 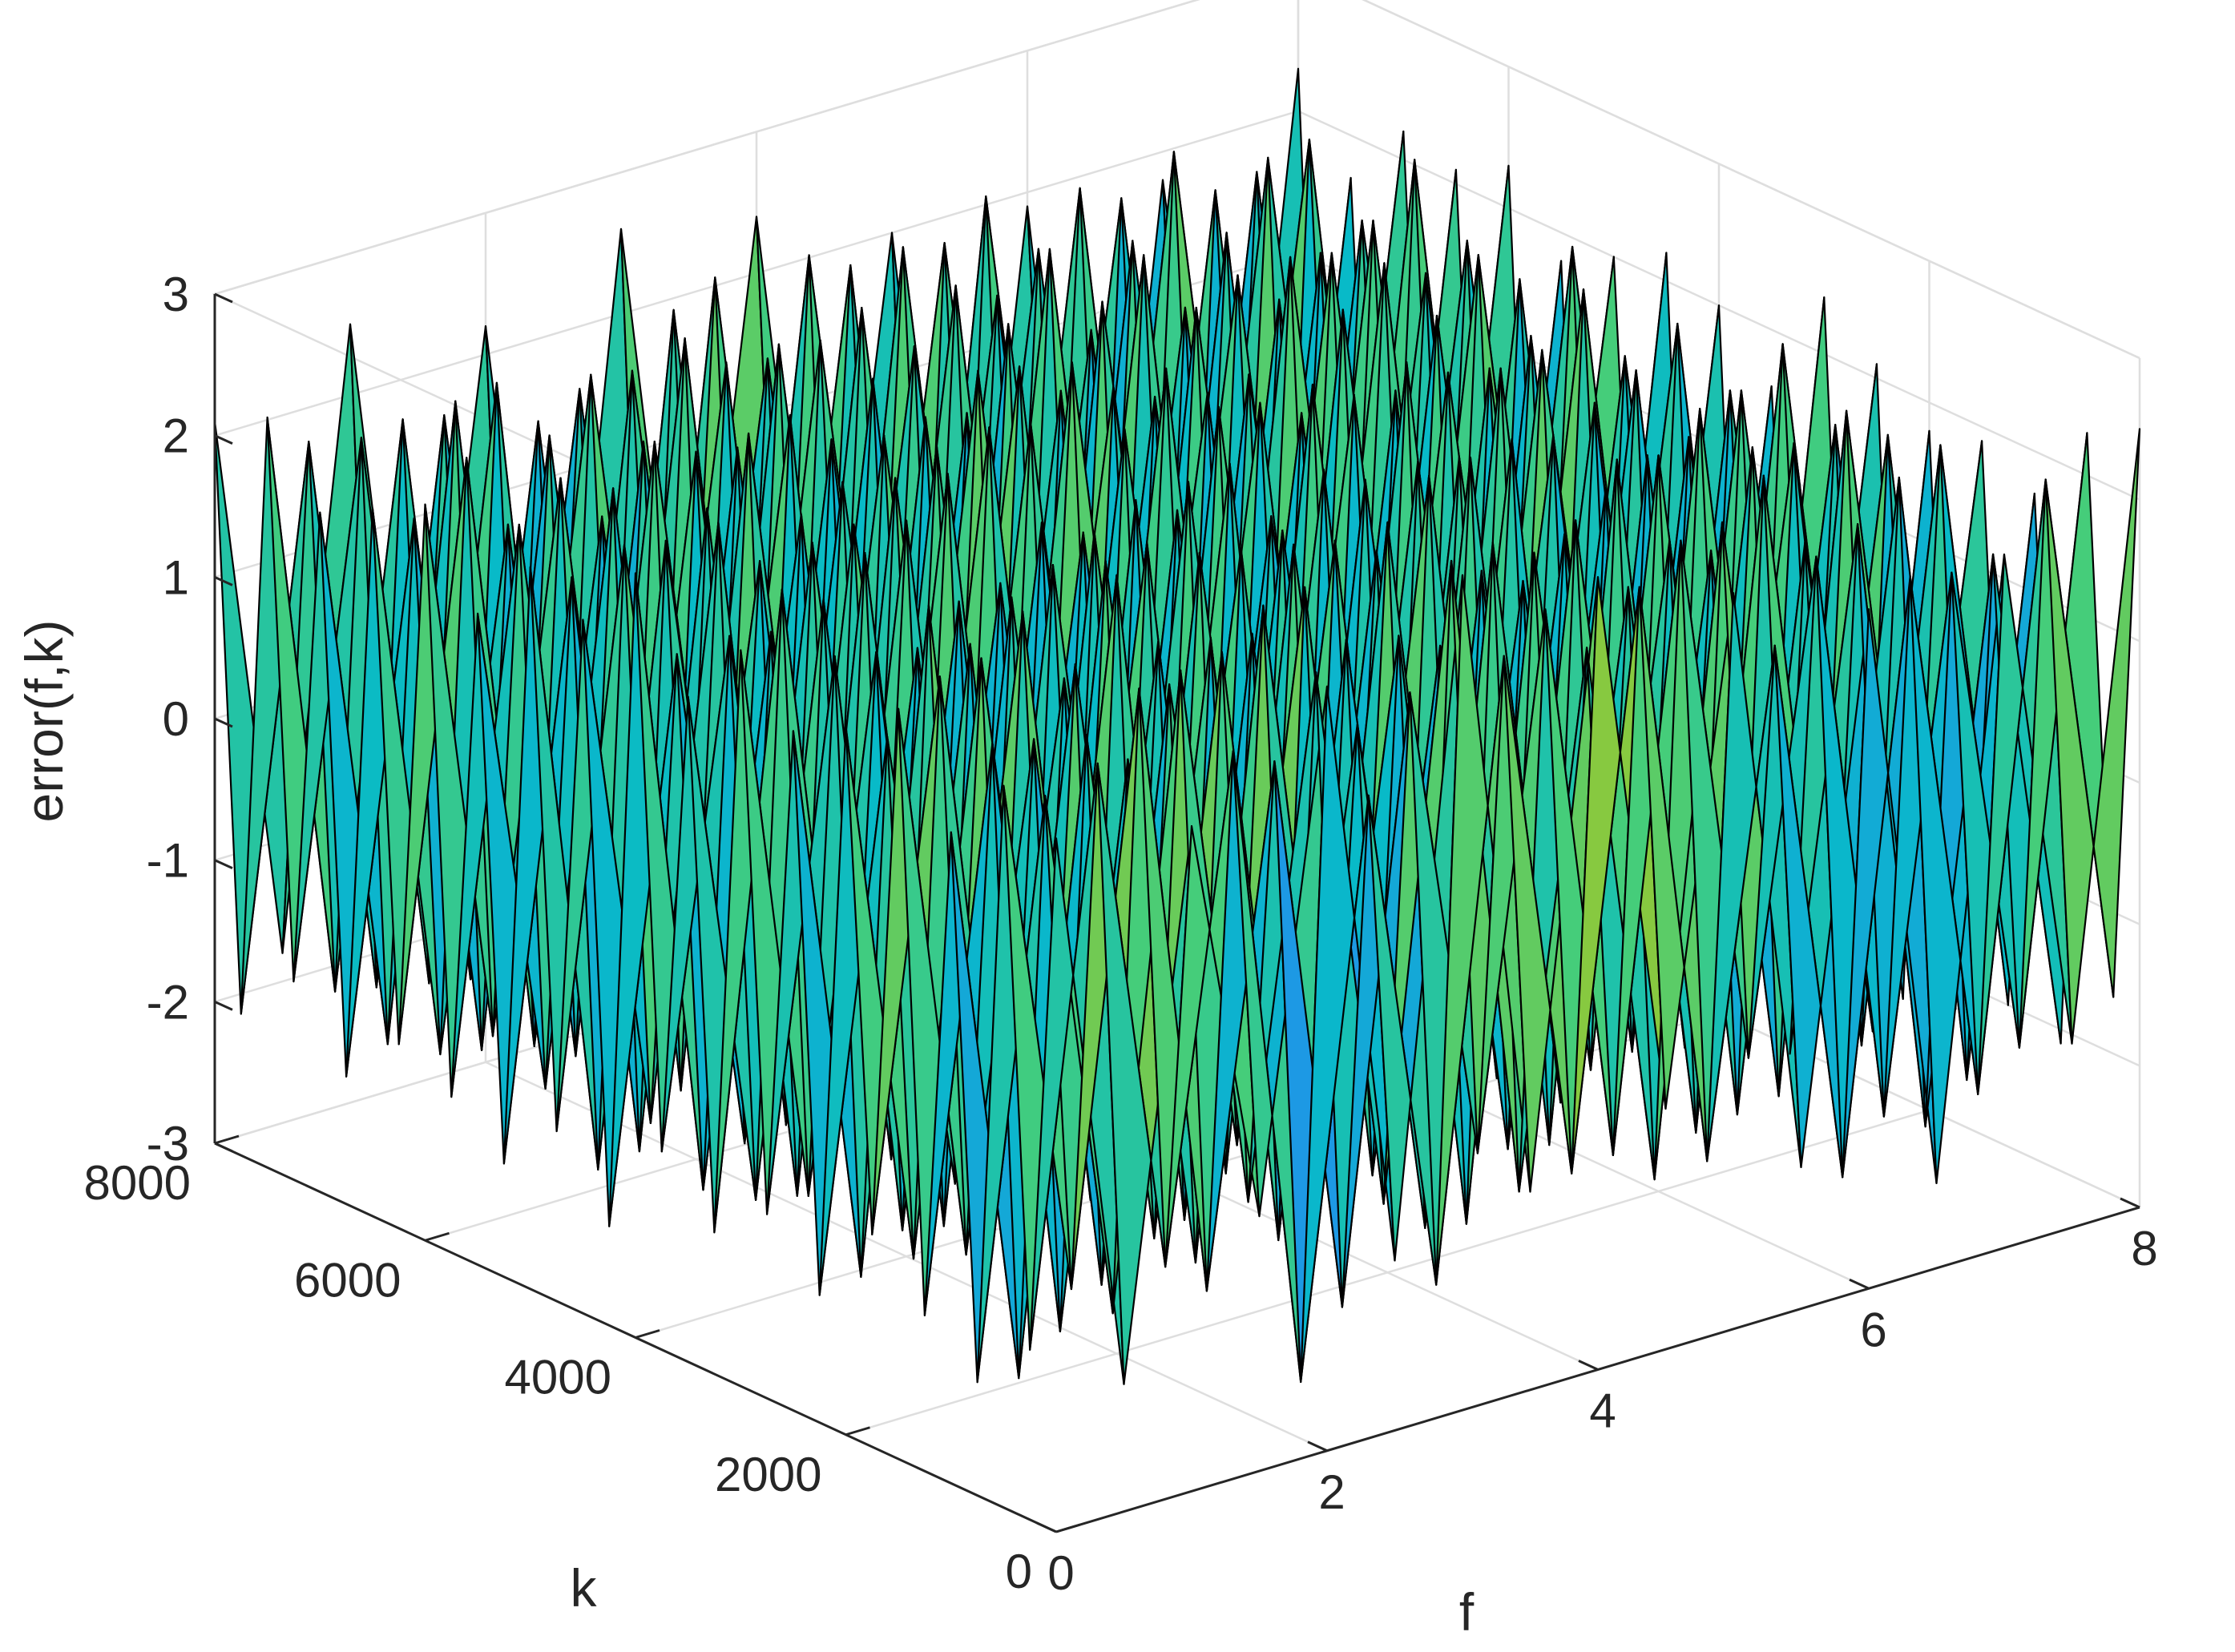 I want to click on z-axis-label: error(f,k), so click(x=44, y=721).